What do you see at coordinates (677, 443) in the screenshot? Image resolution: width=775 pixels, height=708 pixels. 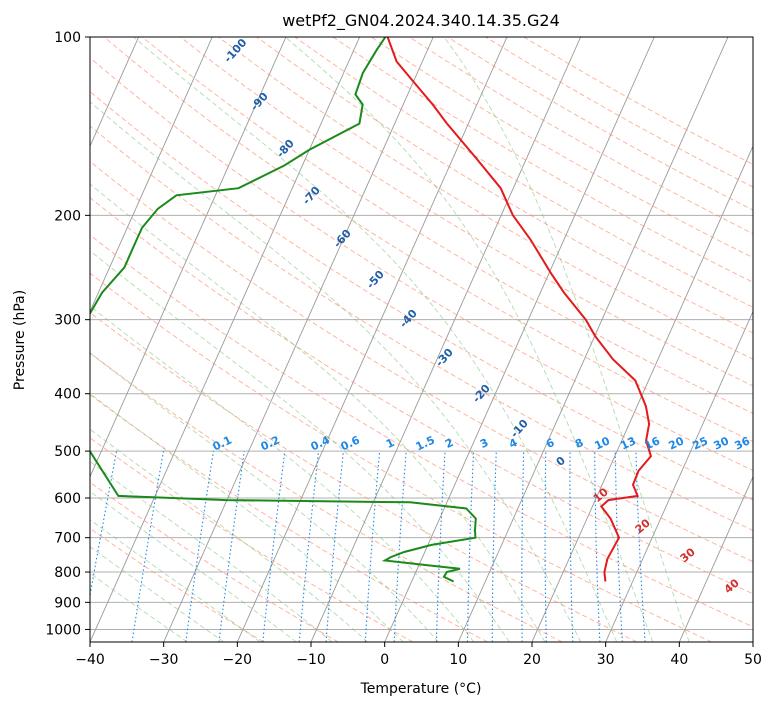 I see `mixing-ratio-label: 20` at bounding box center [677, 443].